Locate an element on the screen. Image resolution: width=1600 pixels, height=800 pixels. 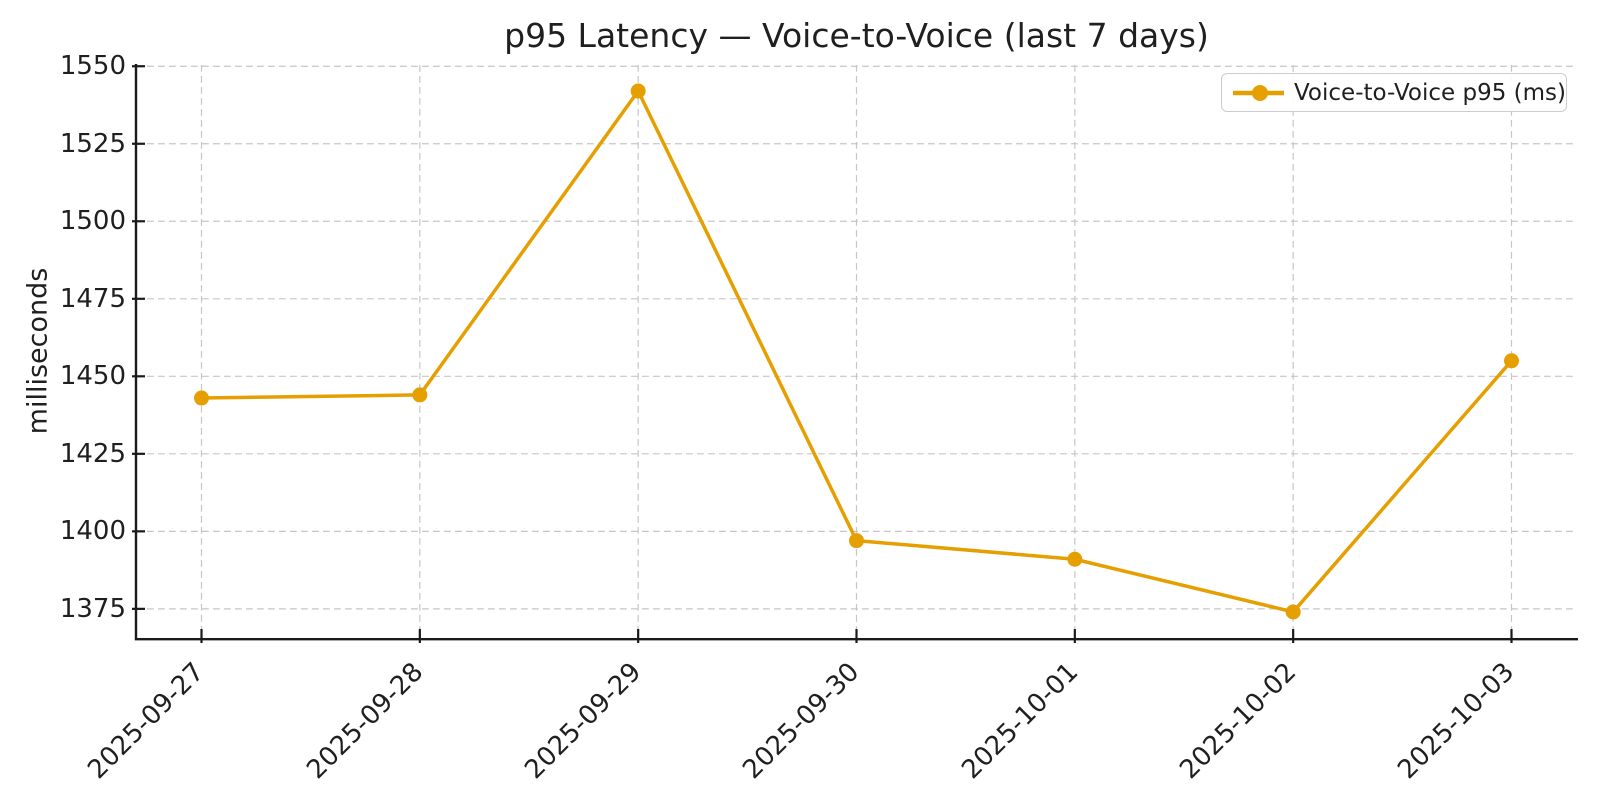
y-tick-label: 1550 is located at coordinates (92, 66).